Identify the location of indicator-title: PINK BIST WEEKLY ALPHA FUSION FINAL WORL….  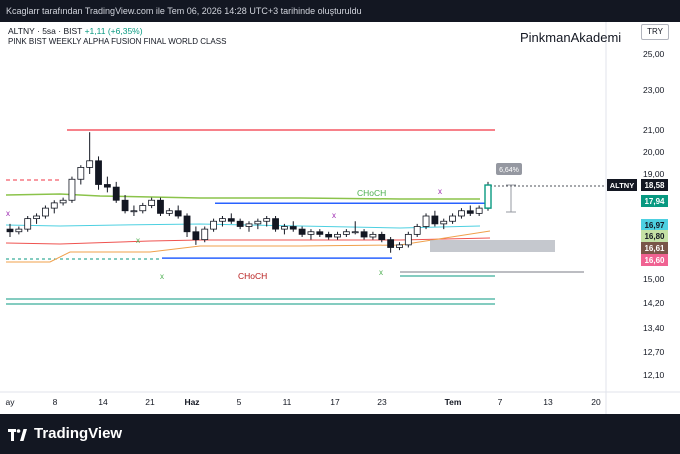
(117, 41).